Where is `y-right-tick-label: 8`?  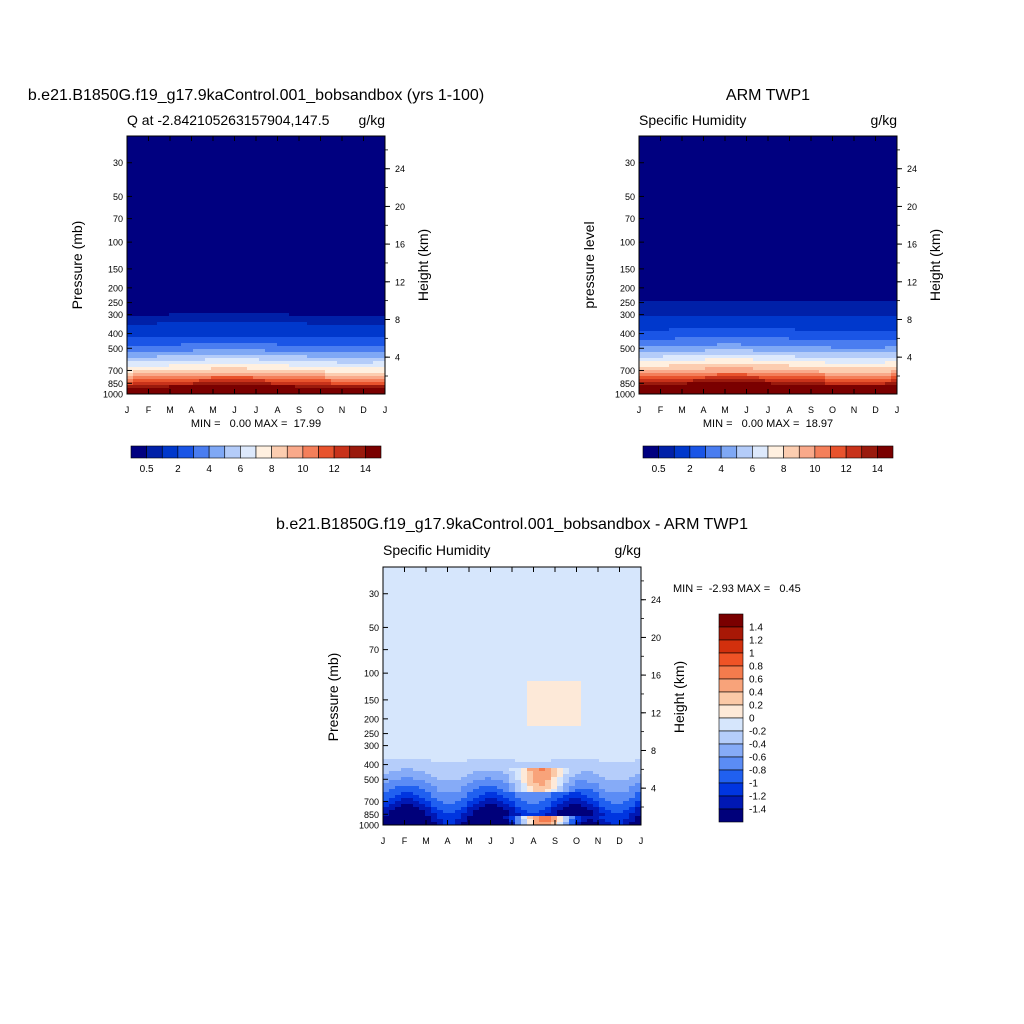
y-right-tick-label: 8 is located at coordinates (397, 320).